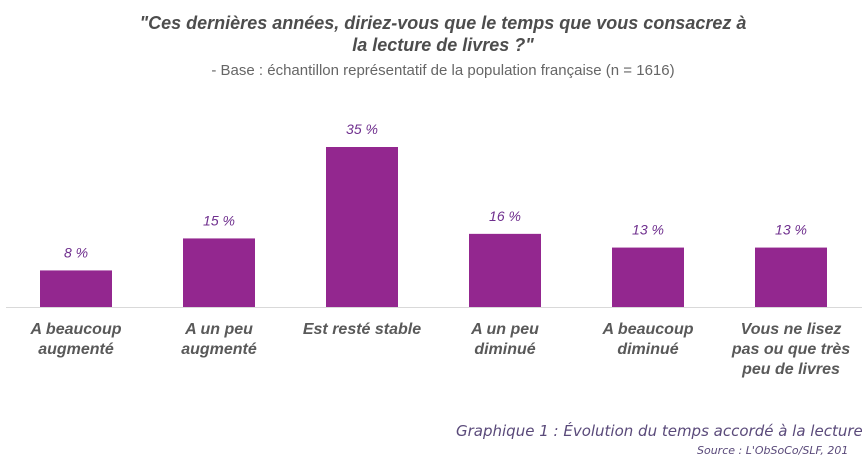 The height and width of the screenshot is (465, 862). I want to click on data-label: 35 %, so click(362, 129).